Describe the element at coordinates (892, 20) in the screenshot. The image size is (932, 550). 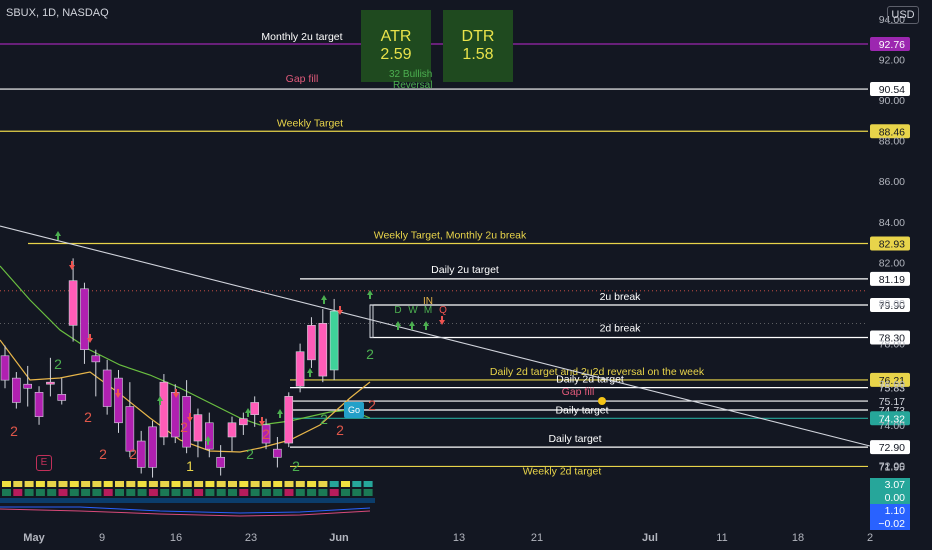
I see `y-axis-tick: 94.00` at that location.